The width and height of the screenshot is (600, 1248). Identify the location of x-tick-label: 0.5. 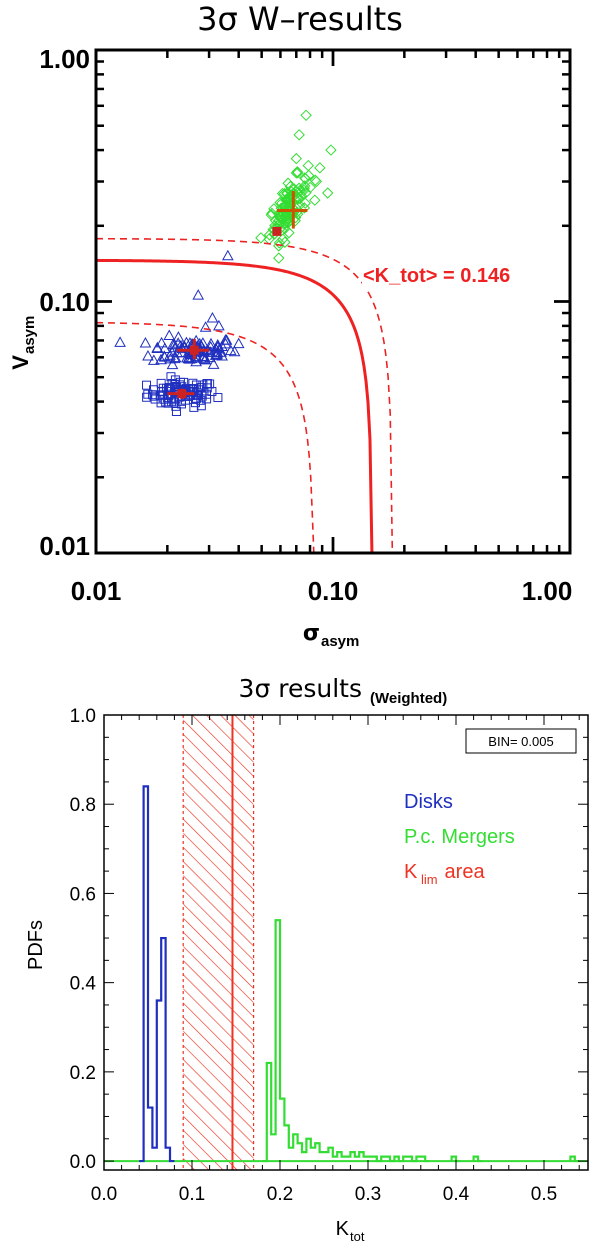
(544, 1194).